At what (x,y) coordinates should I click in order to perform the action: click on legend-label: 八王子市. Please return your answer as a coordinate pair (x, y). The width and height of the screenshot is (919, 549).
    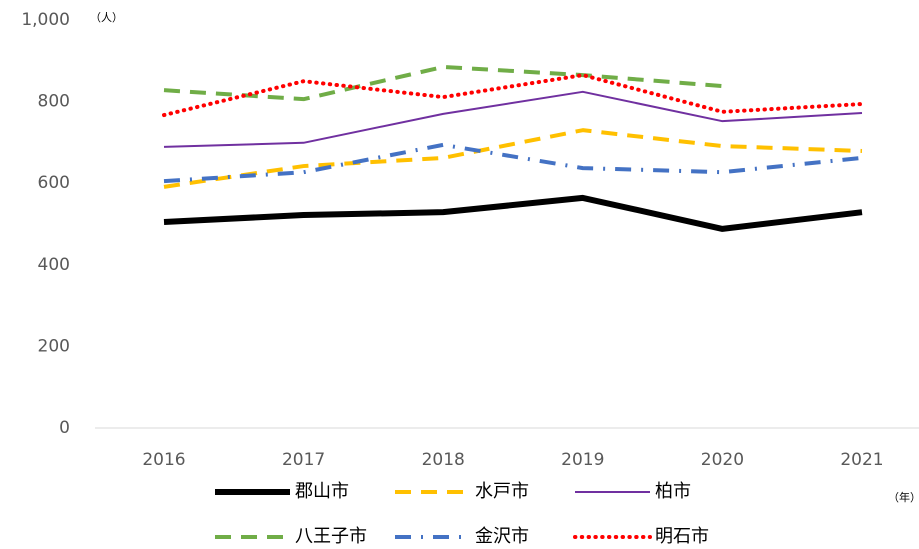
    Looking at the image, I should click on (331, 536).